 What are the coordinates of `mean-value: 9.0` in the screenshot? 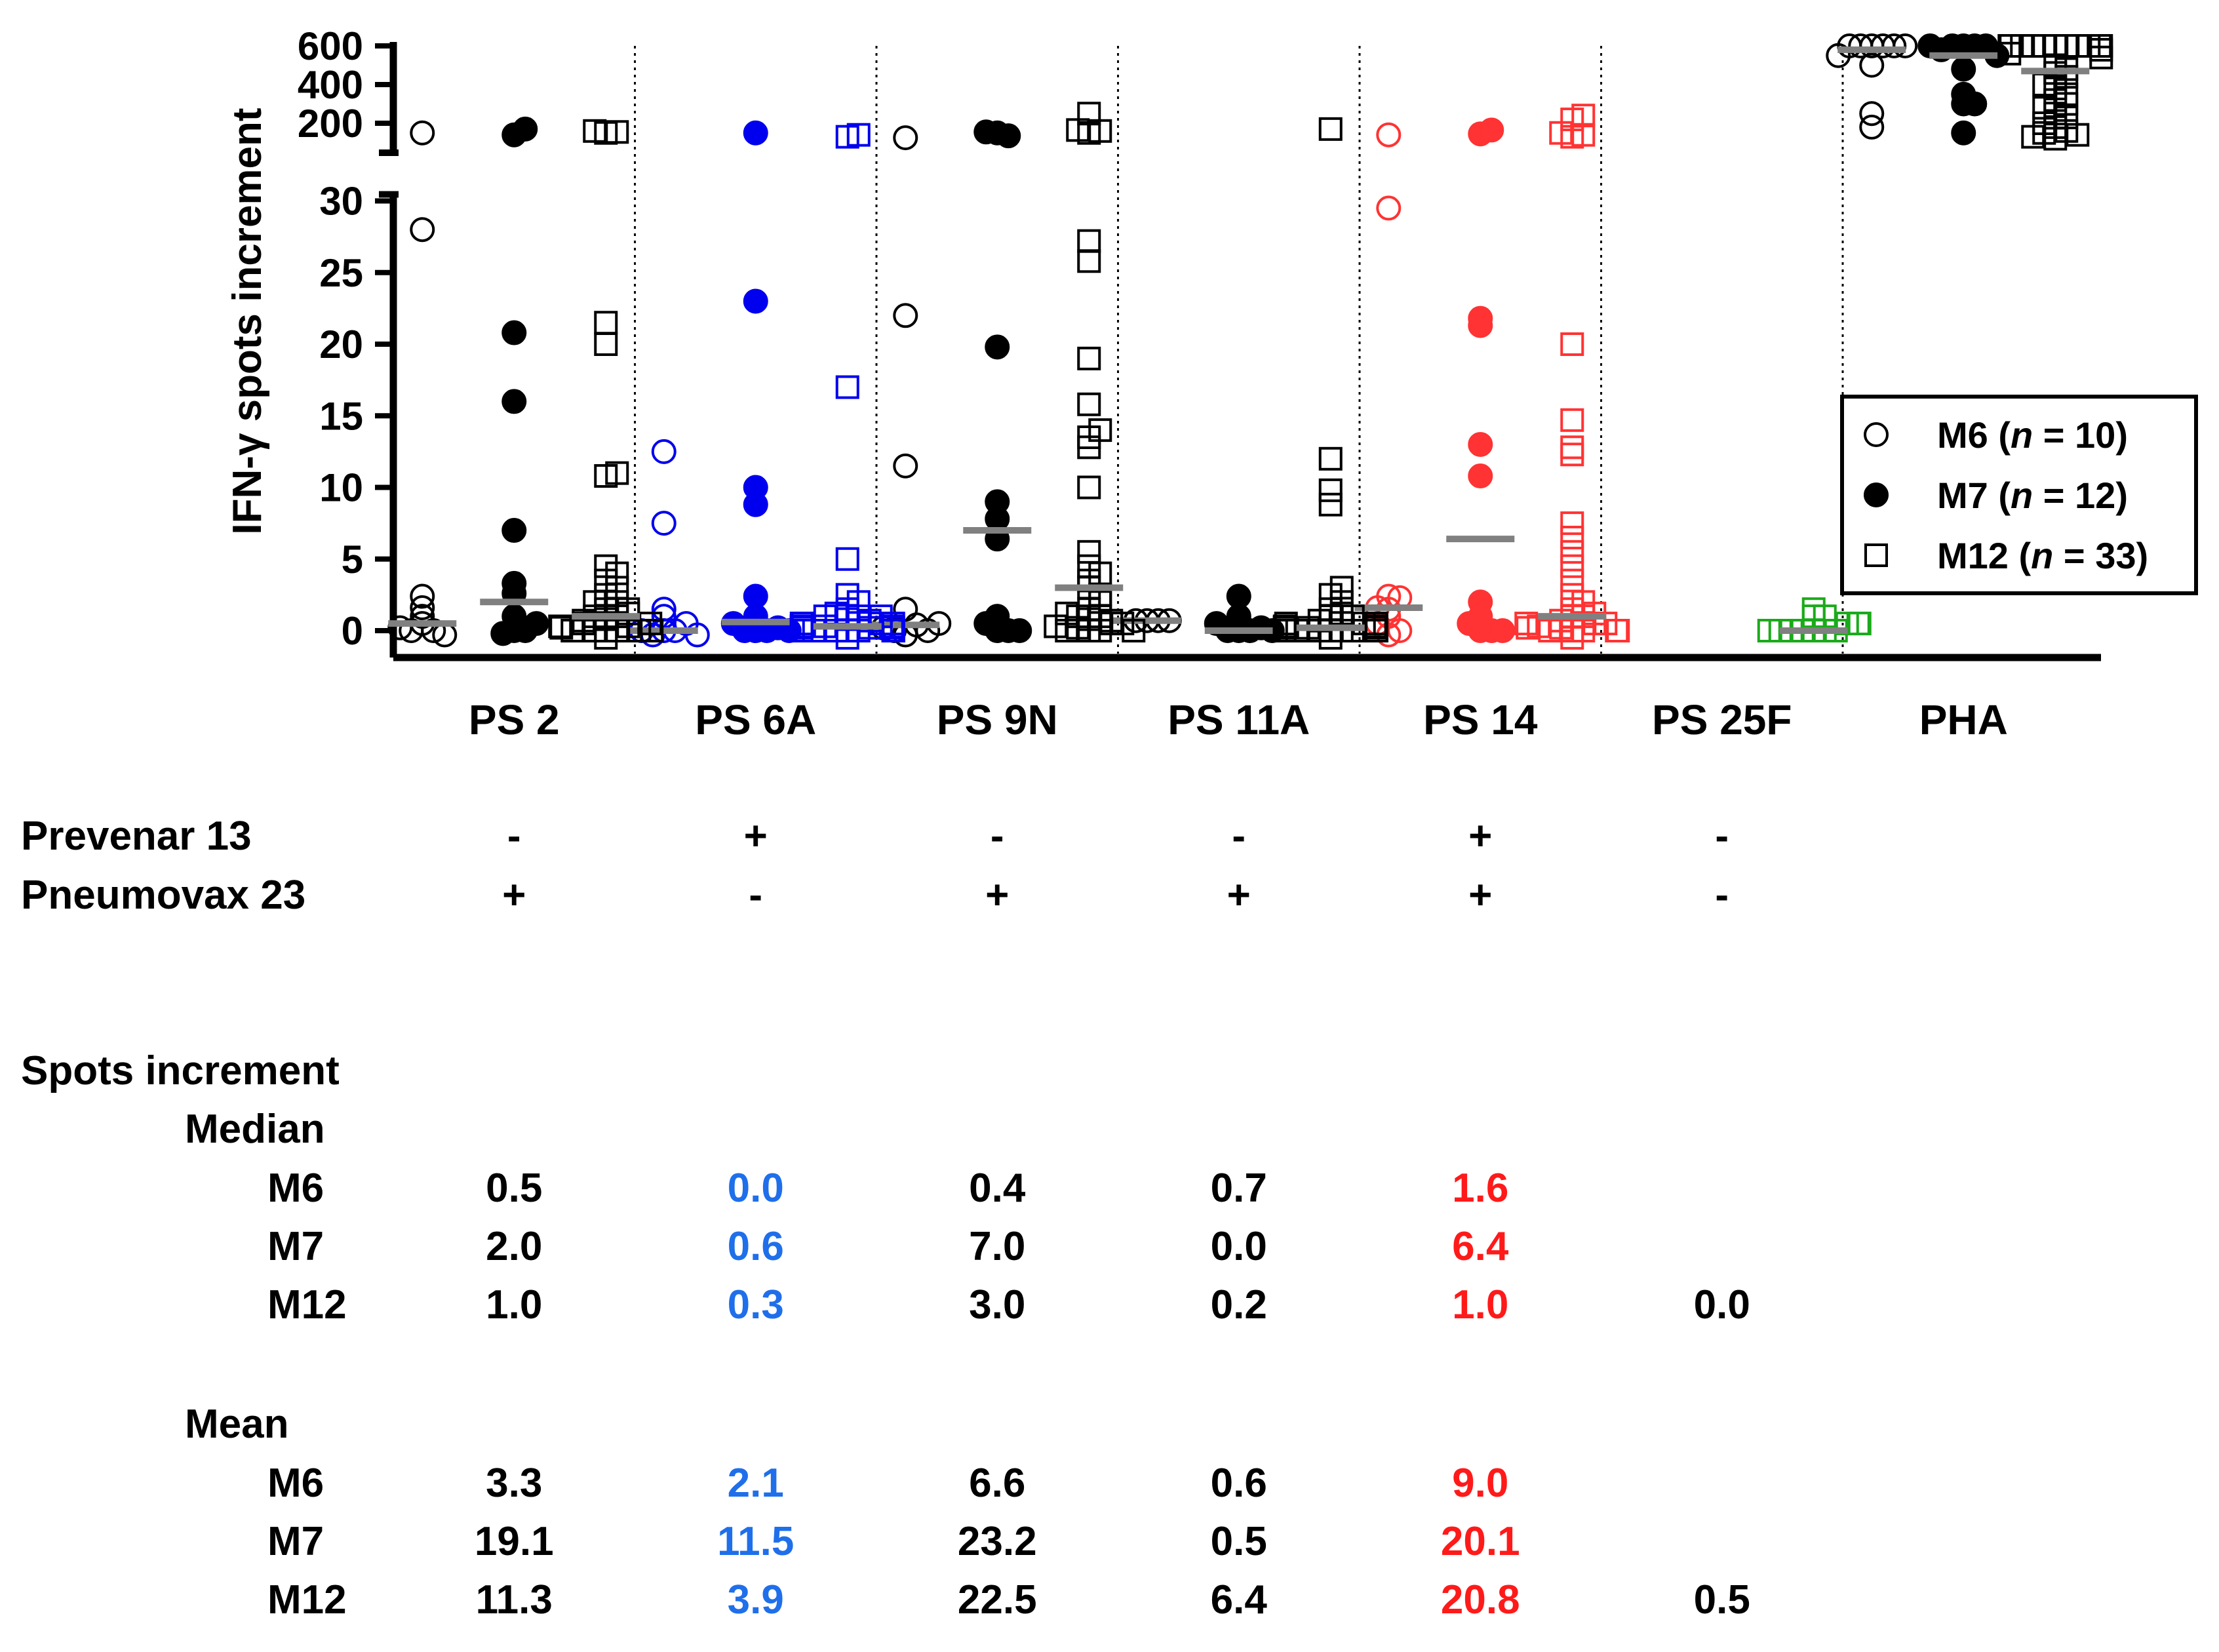 It's located at (1480, 1483).